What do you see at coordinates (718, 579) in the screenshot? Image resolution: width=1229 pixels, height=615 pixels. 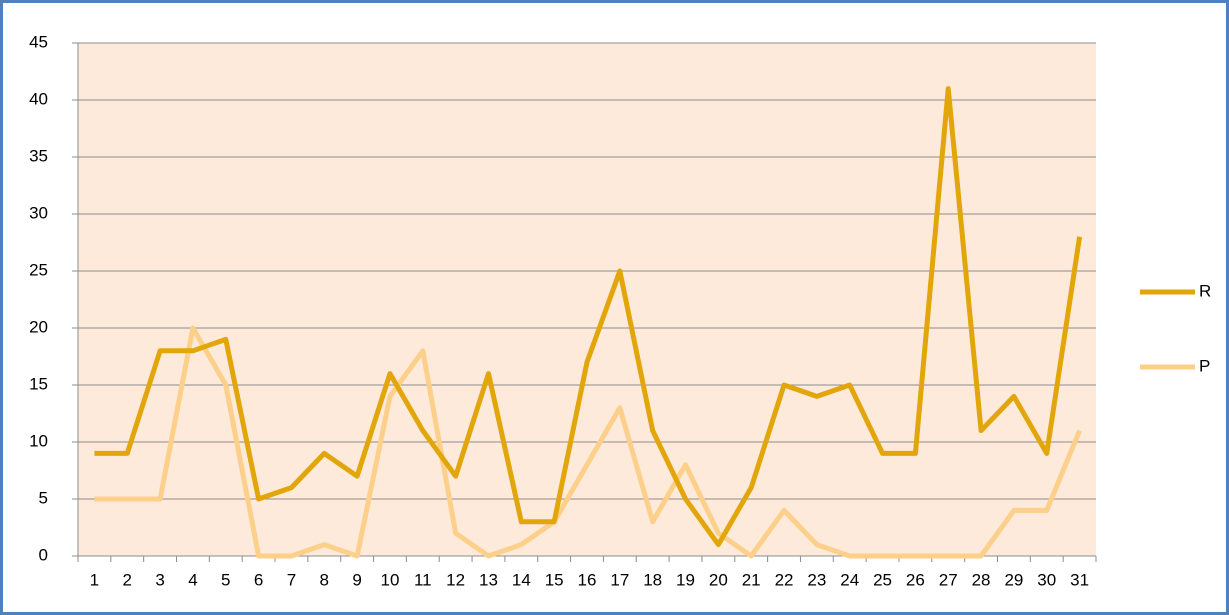 I see `x-tick-label: 20` at bounding box center [718, 579].